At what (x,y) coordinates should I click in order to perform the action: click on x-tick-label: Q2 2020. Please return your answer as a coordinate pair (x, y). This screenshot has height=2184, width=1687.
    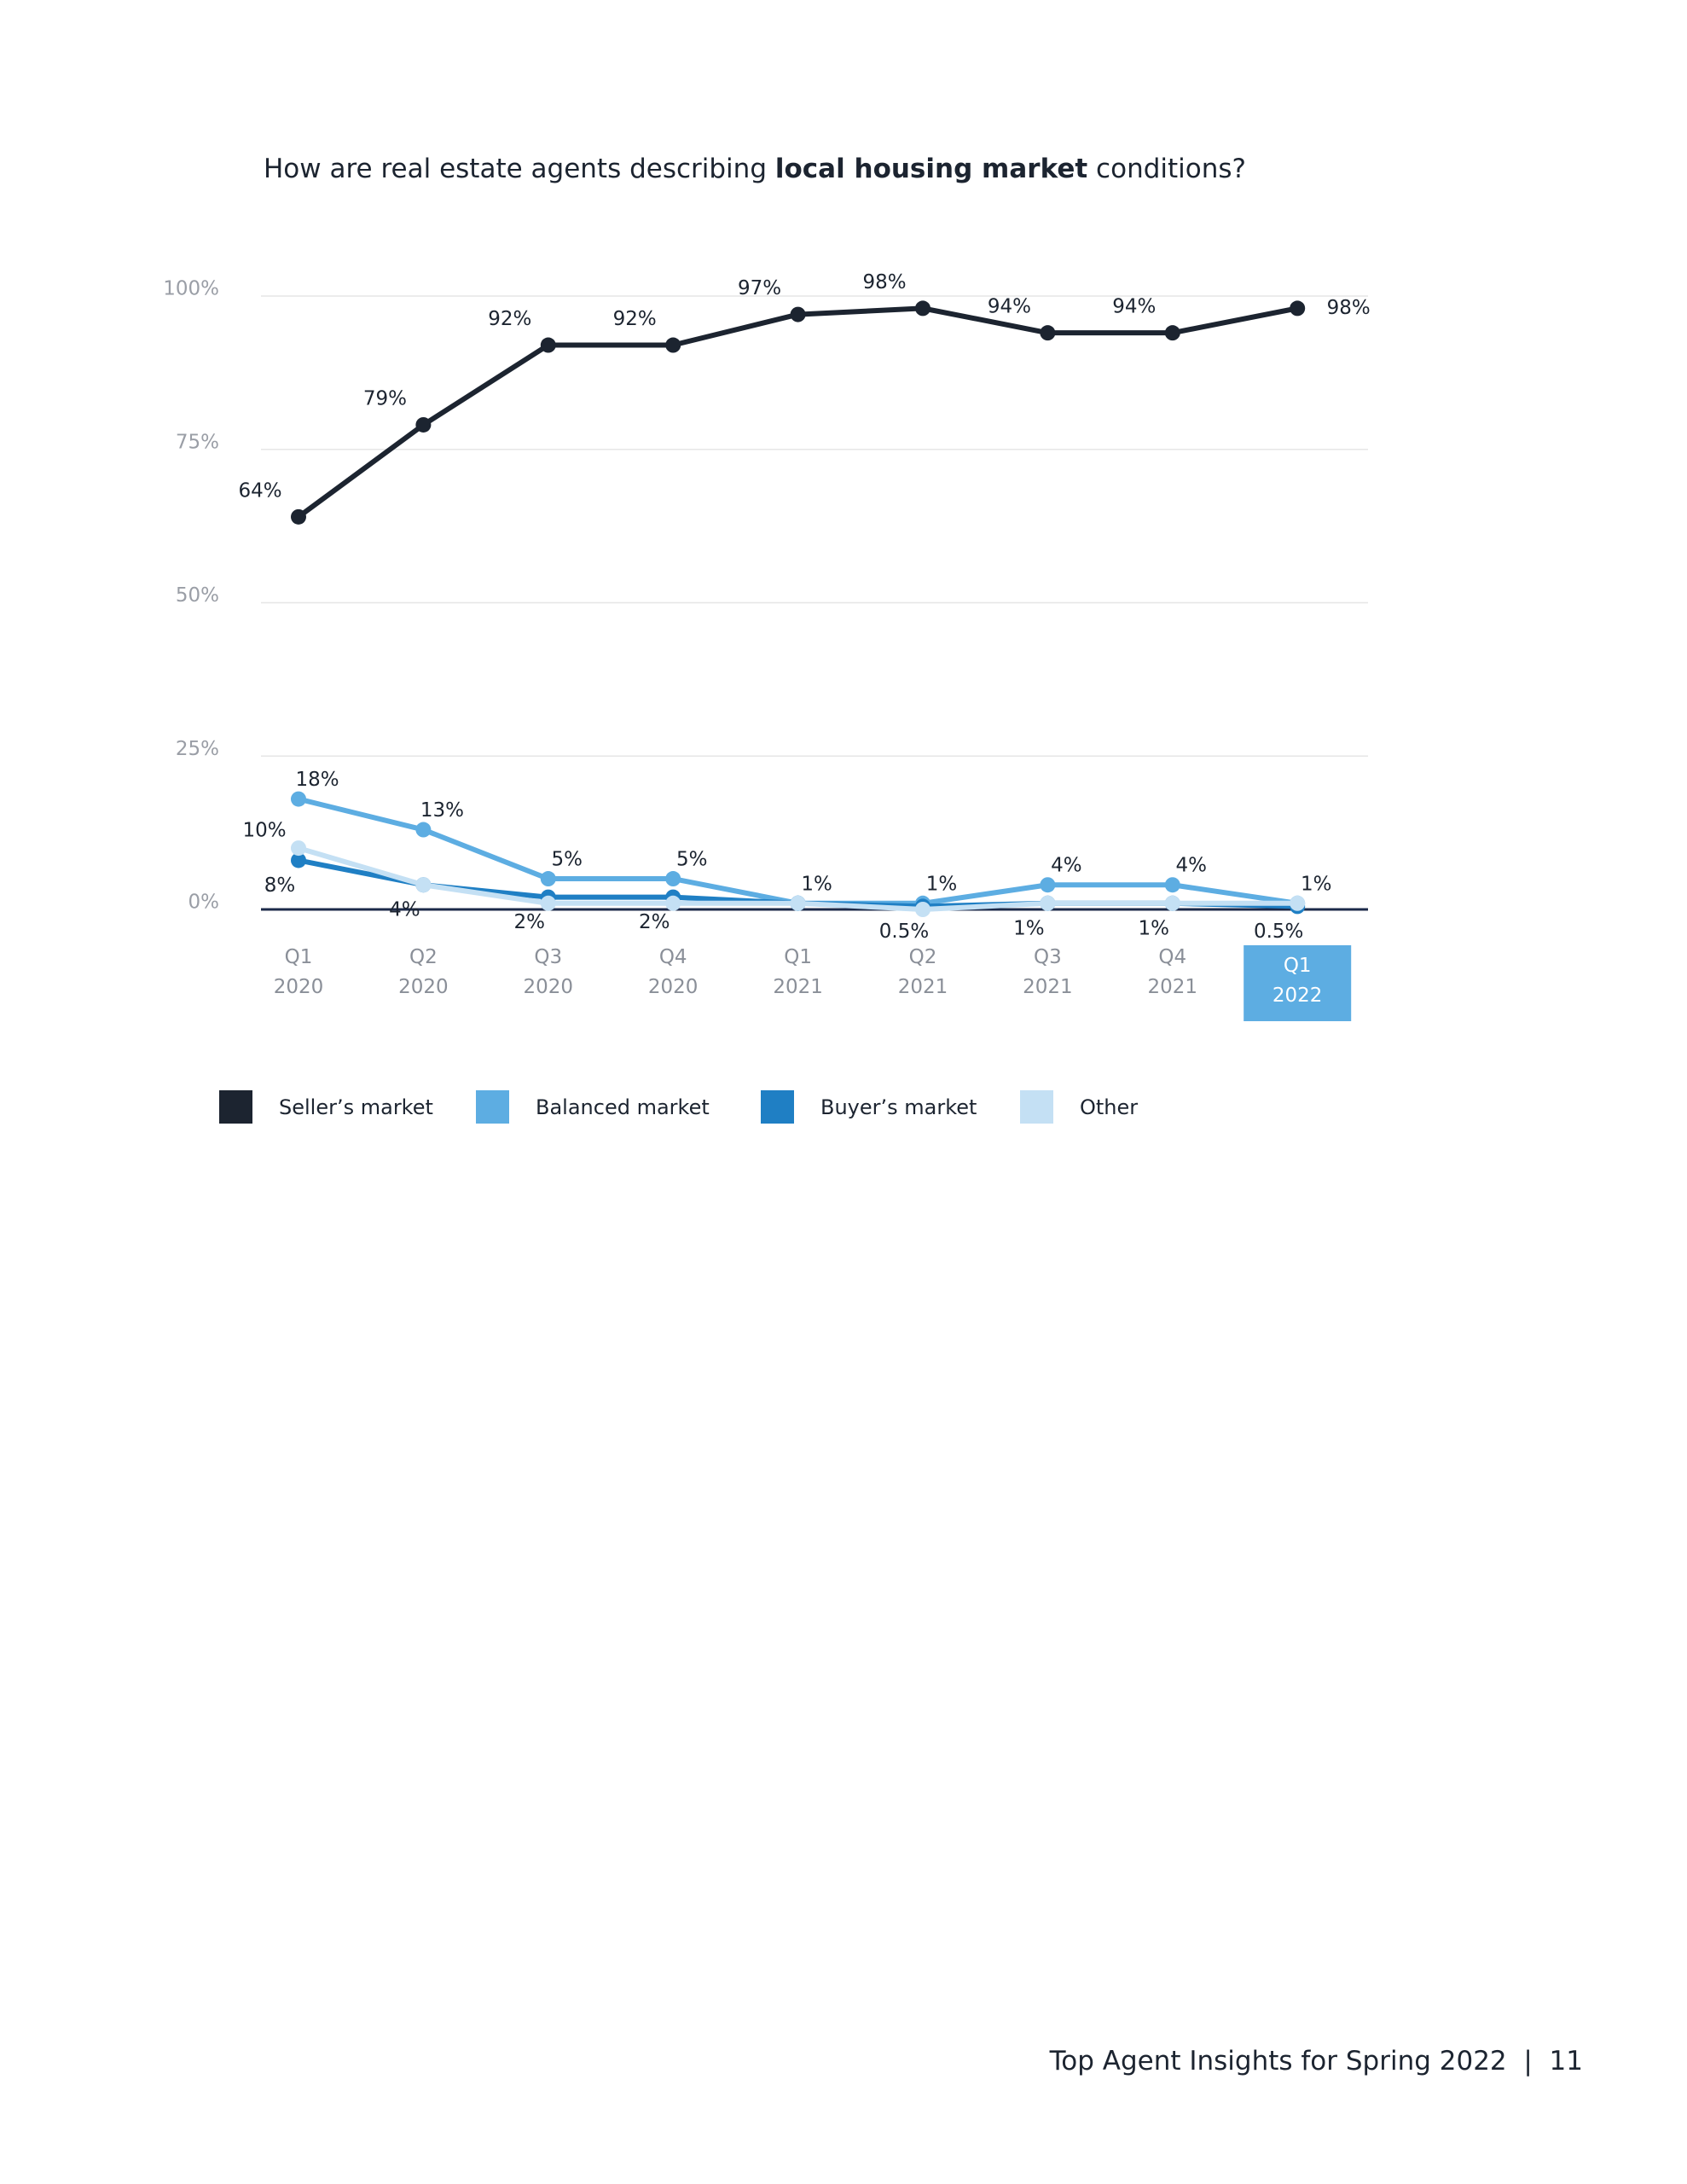
    Looking at the image, I should click on (423, 972).